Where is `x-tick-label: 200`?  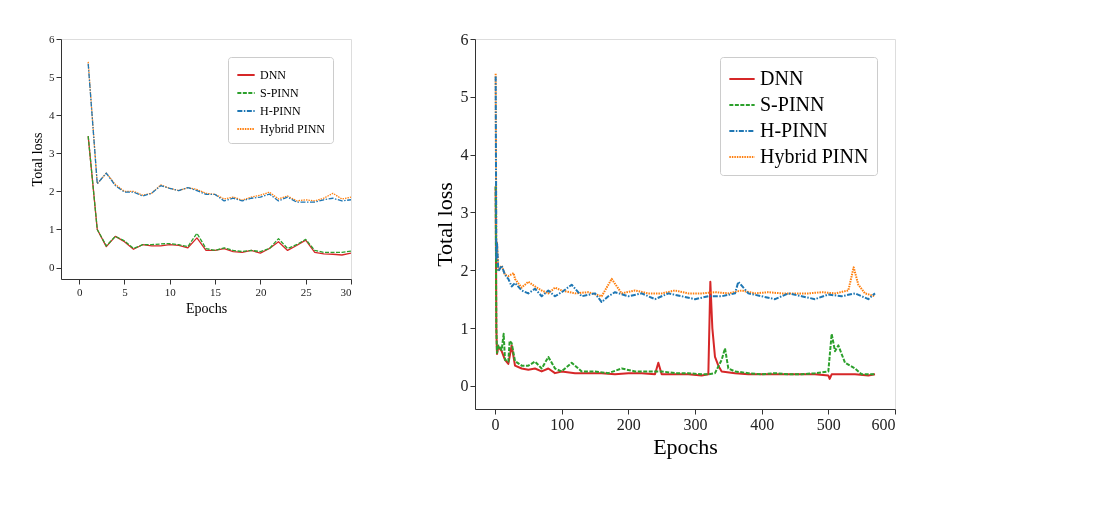
x-tick-label: 200 is located at coordinates (628, 424).